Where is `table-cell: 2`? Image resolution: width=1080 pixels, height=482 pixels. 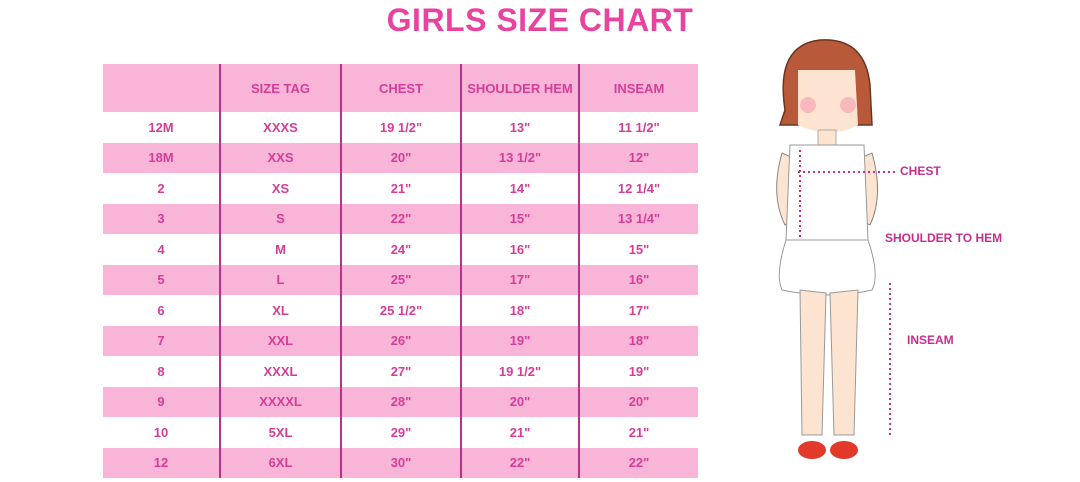 table-cell: 2 is located at coordinates (161, 188).